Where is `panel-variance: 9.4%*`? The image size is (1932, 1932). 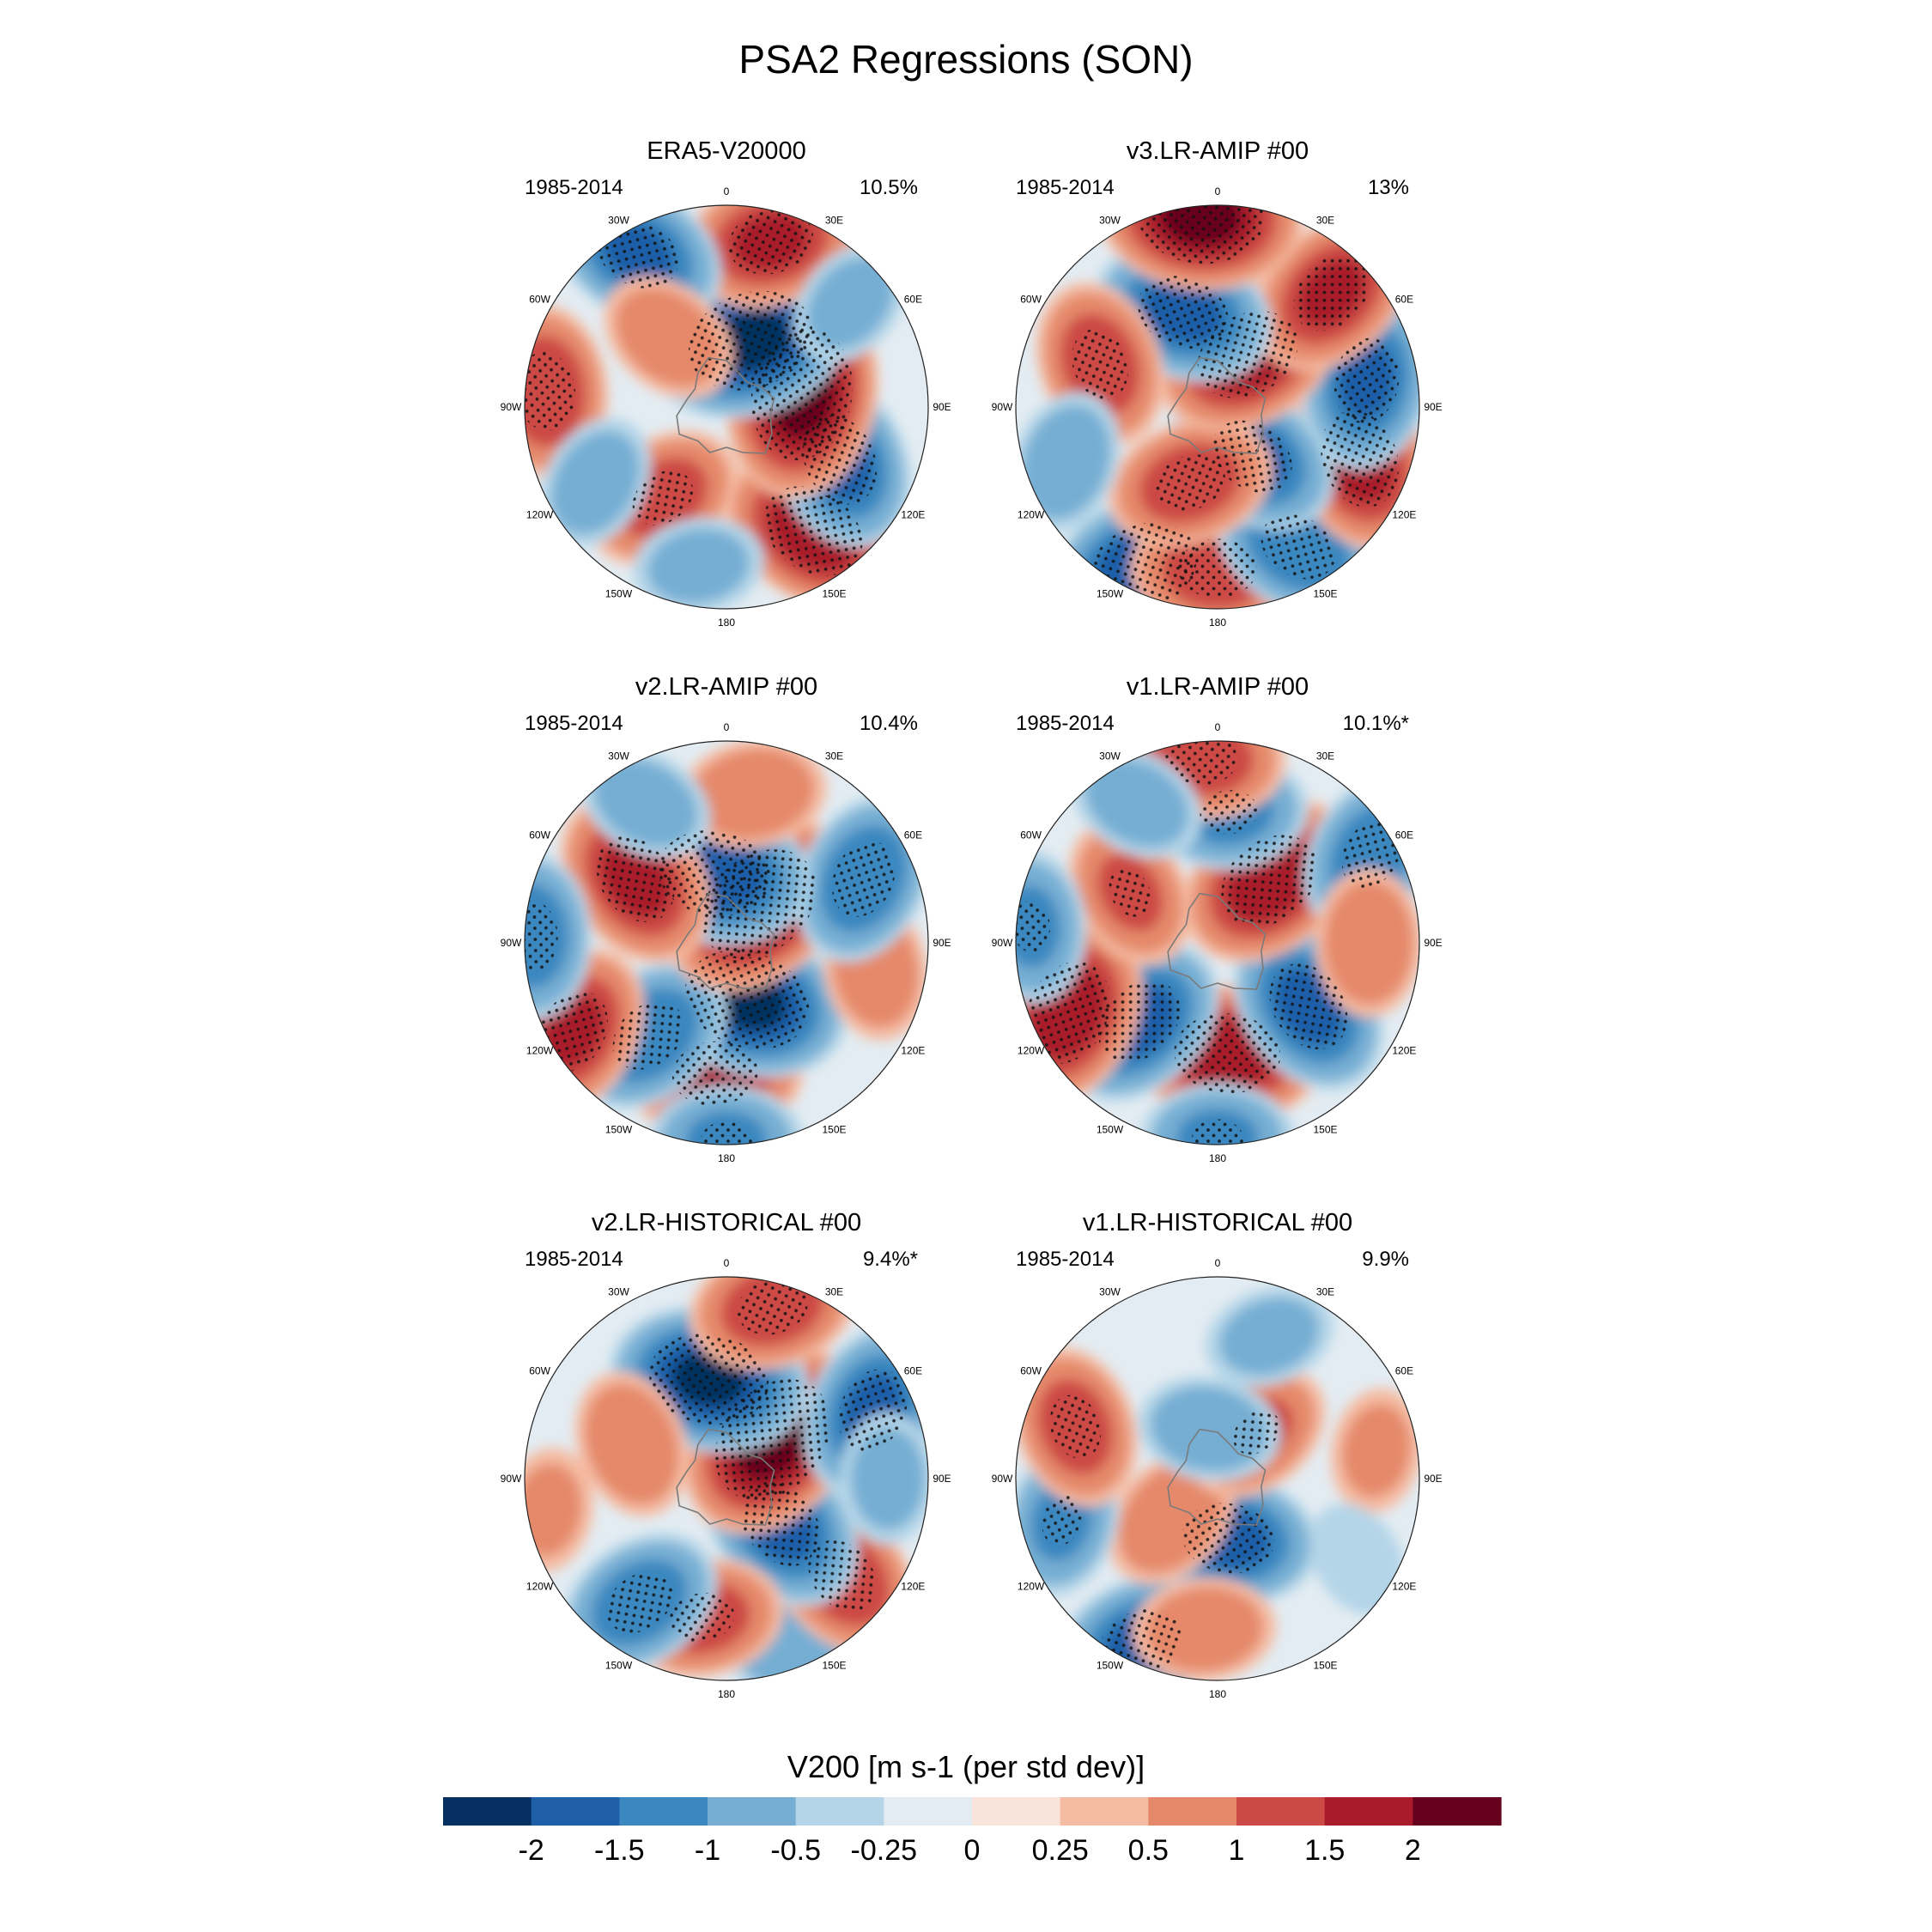 panel-variance: 9.4%* is located at coordinates (890, 1259).